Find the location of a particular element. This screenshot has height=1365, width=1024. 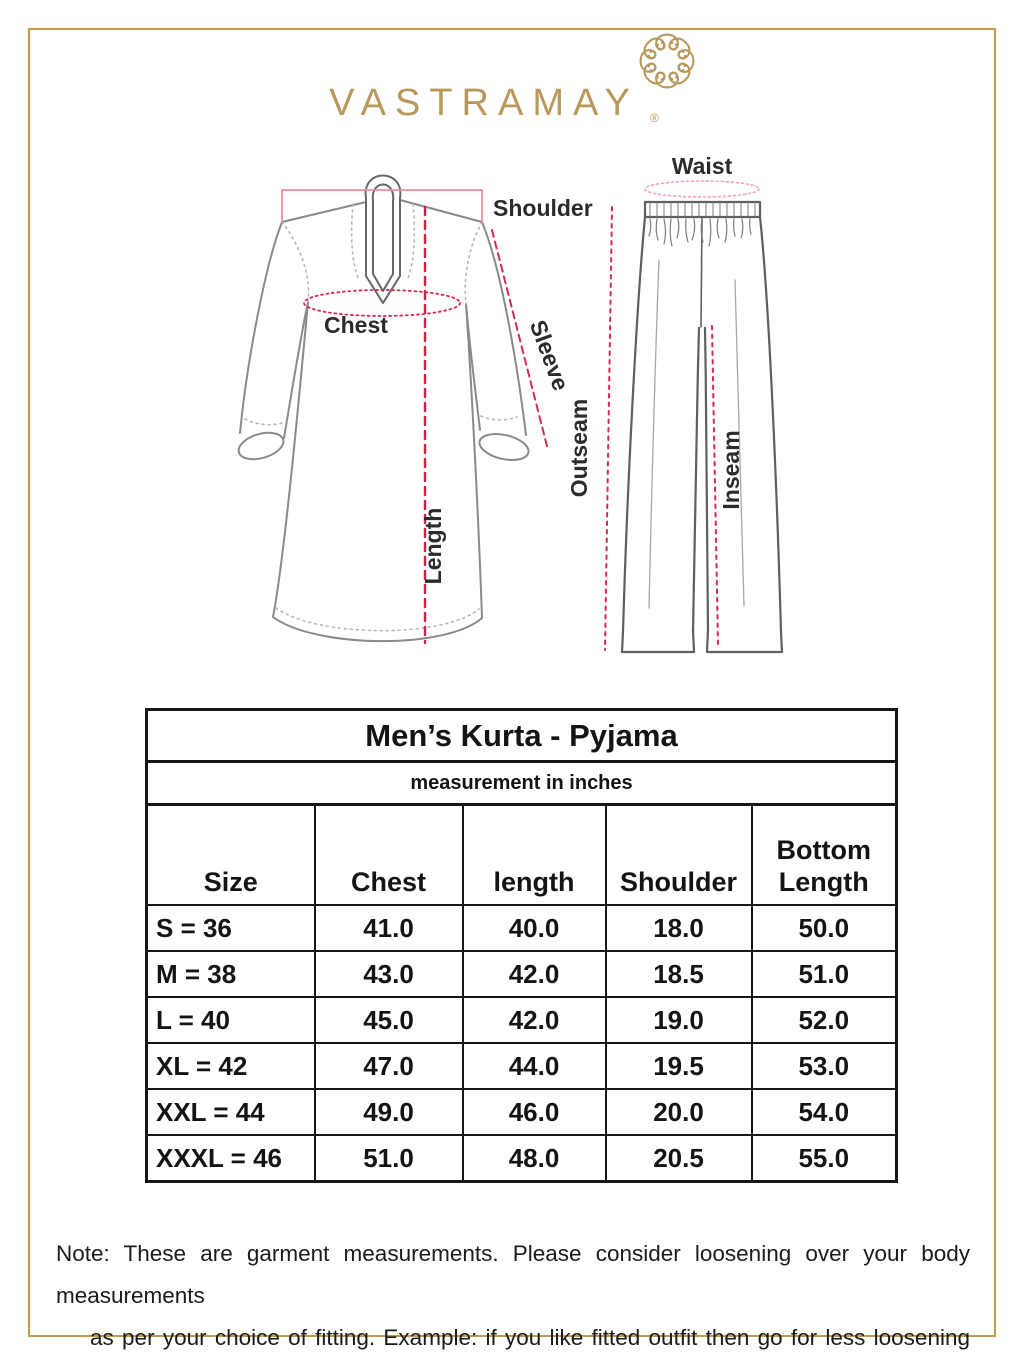

size-cell: XL = 42 is located at coordinates (230, 1066).